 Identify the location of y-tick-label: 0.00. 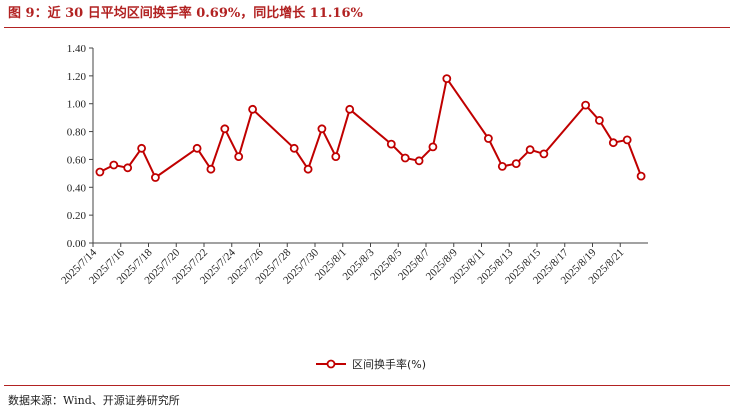
(77, 244).